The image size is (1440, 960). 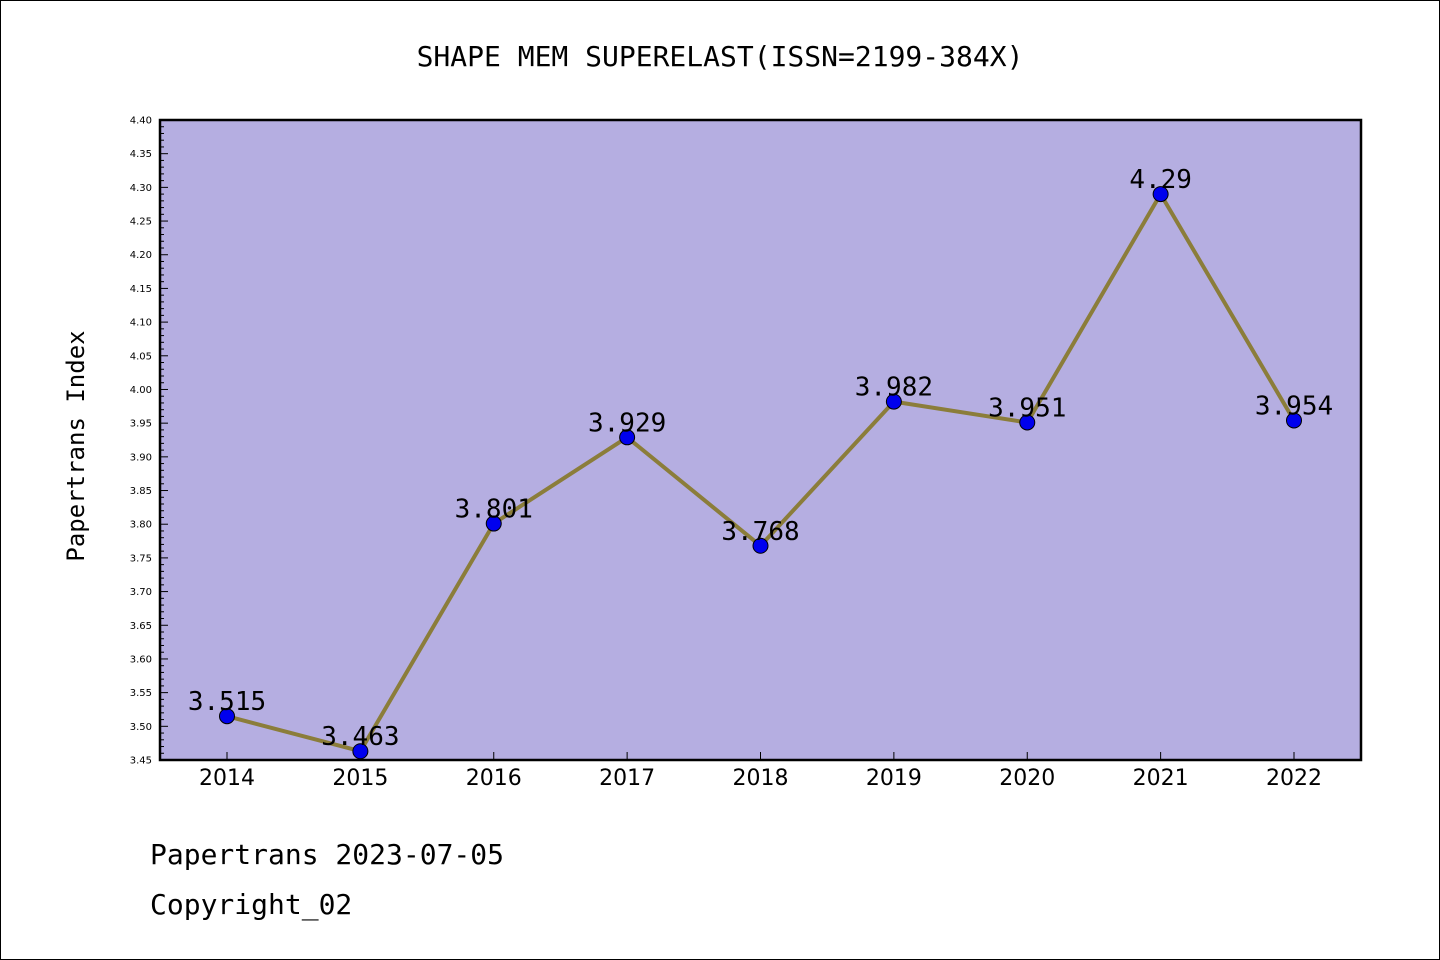 What do you see at coordinates (327, 854) in the screenshot?
I see `footer-date: Papertrans 2023-07-05` at bounding box center [327, 854].